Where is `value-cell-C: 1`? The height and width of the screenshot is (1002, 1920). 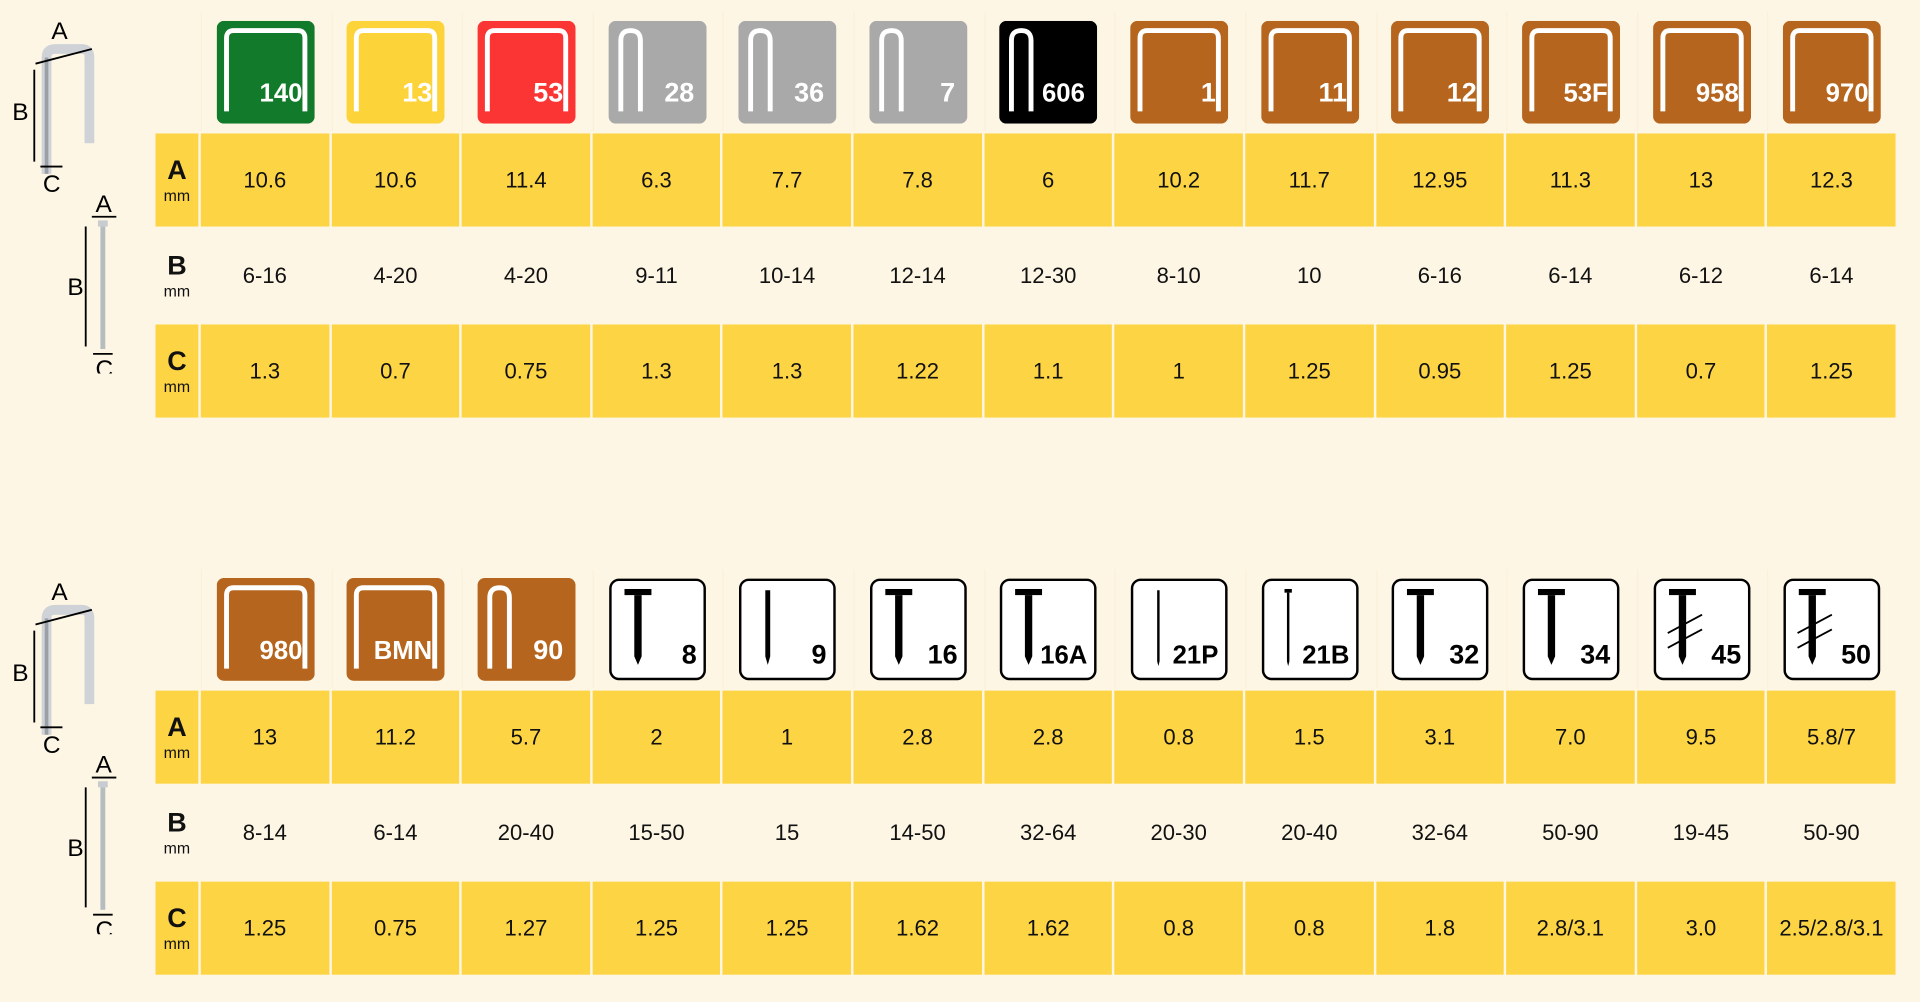 value-cell-C: 1 is located at coordinates (1178, 371).